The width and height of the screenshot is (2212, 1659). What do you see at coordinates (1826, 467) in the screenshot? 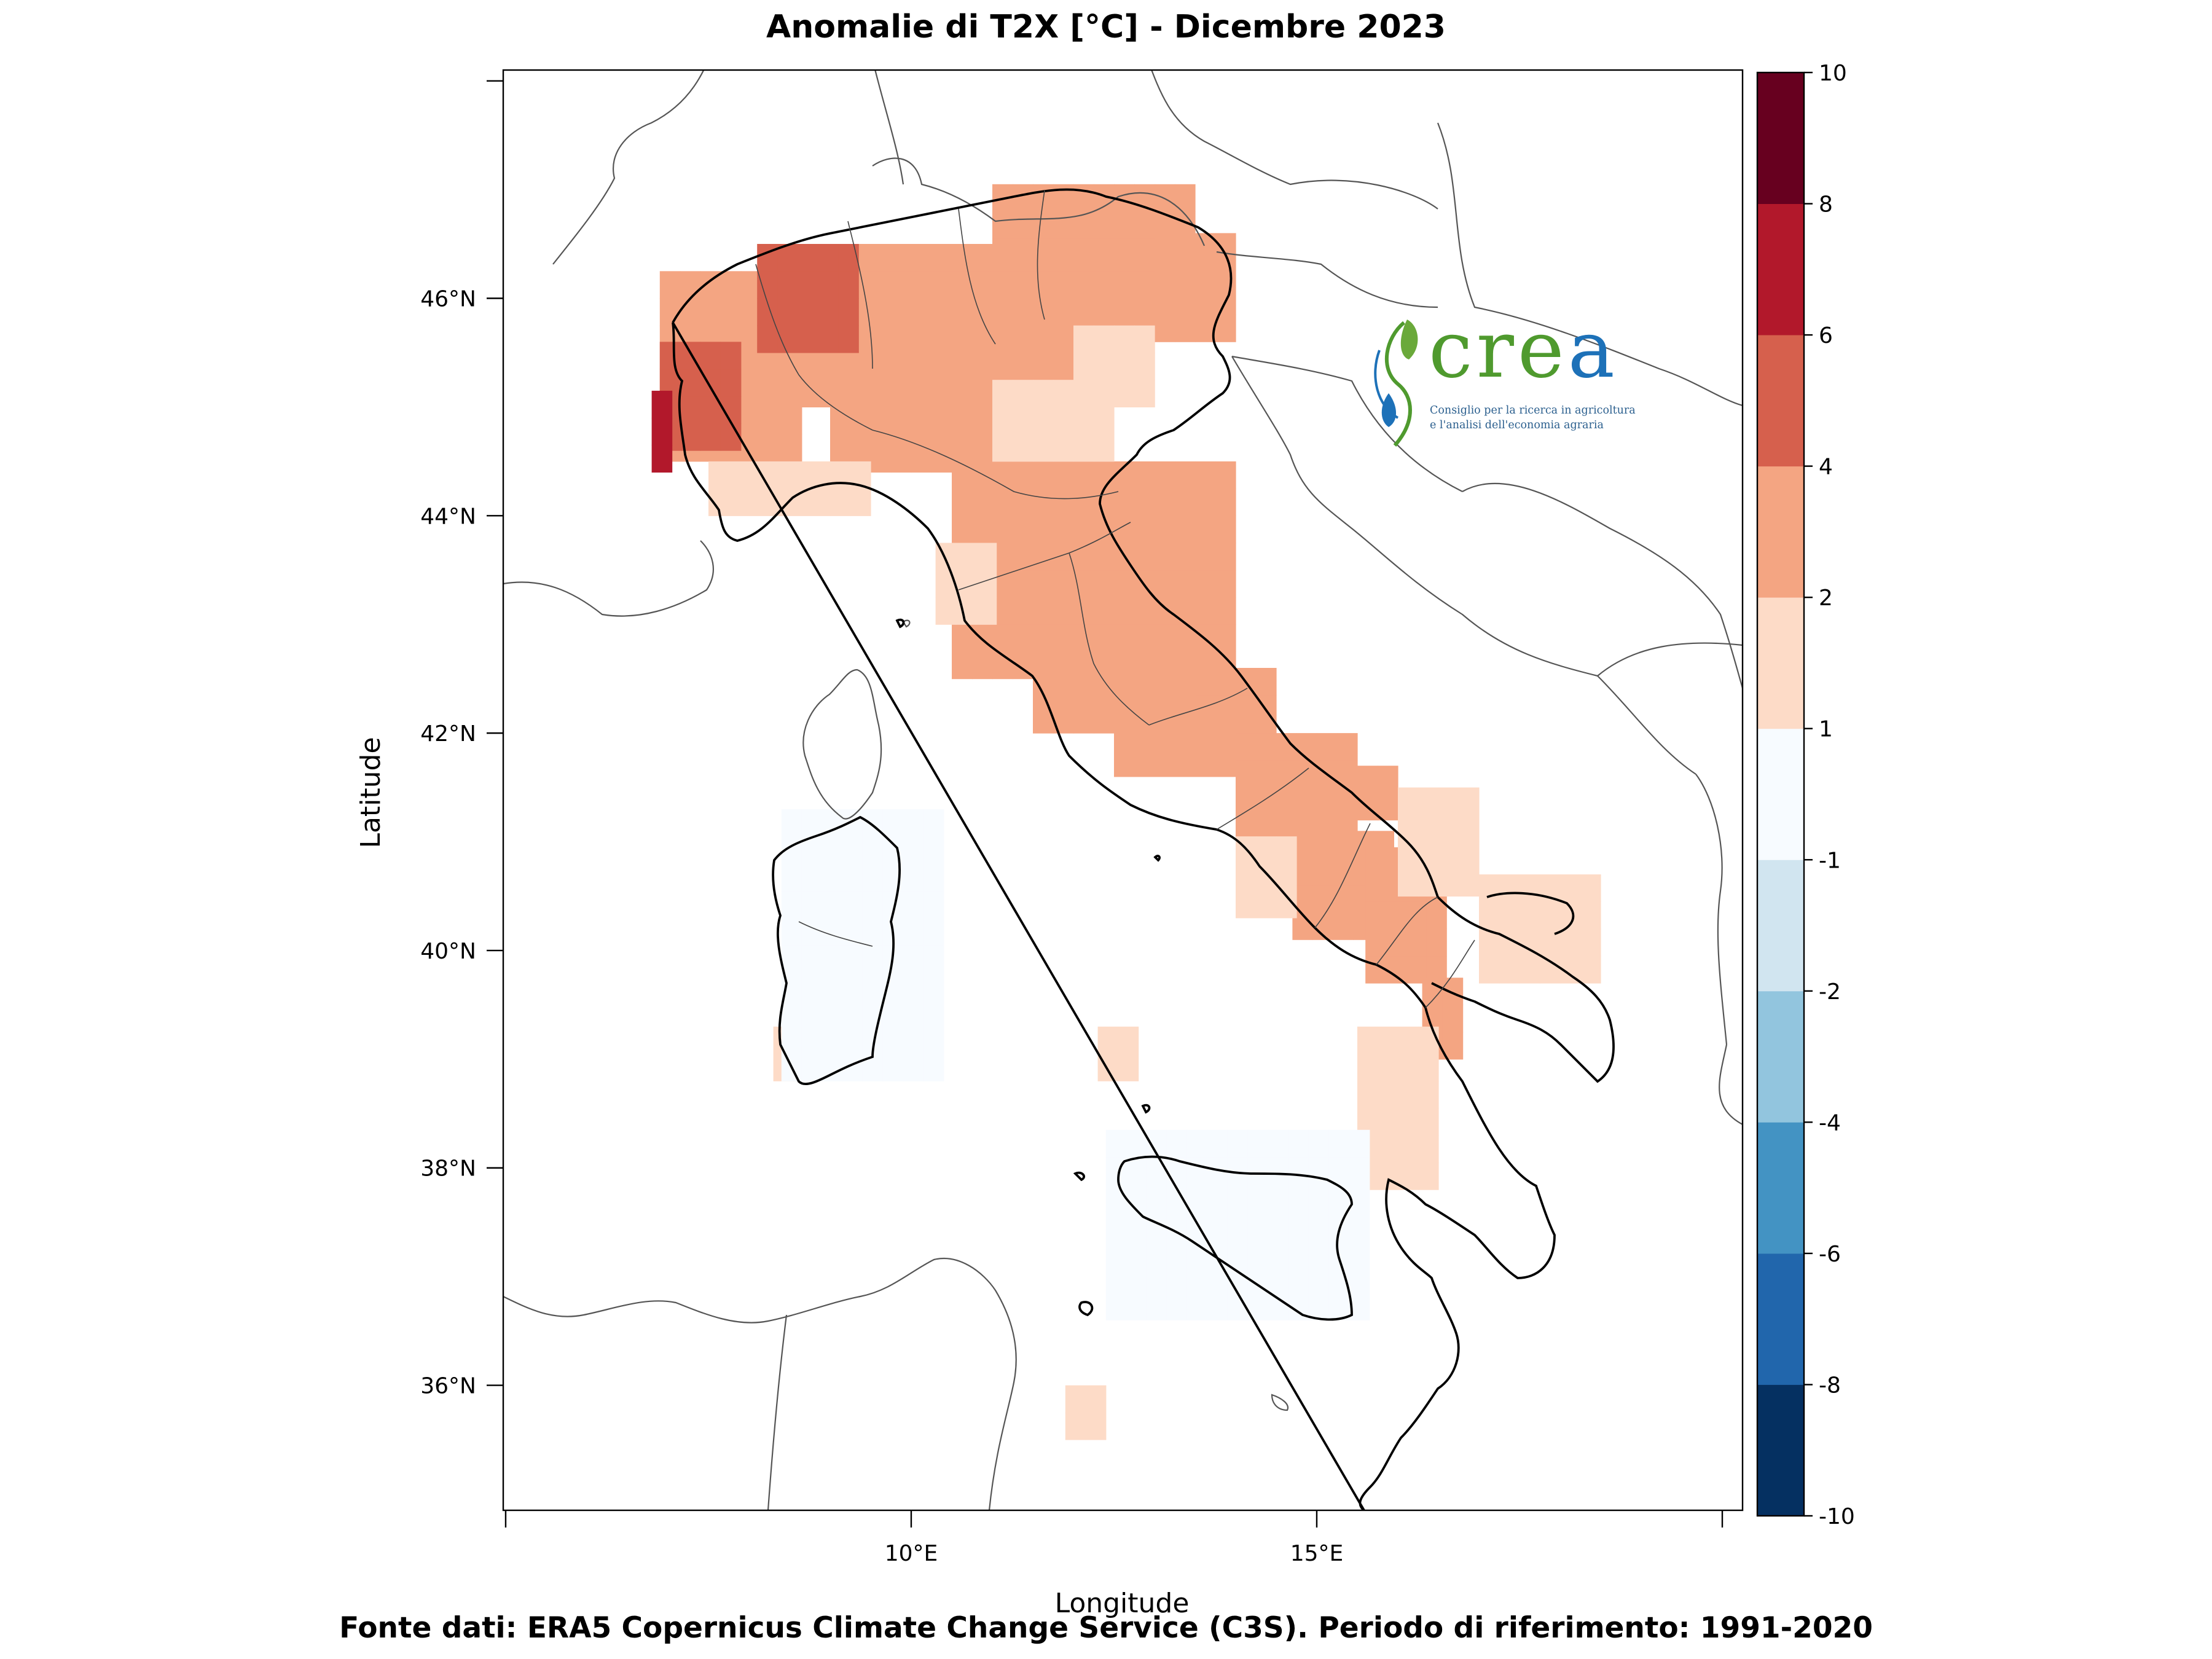
I see `colorbar-tick-label: 4` at bounding box center [1826, 467].